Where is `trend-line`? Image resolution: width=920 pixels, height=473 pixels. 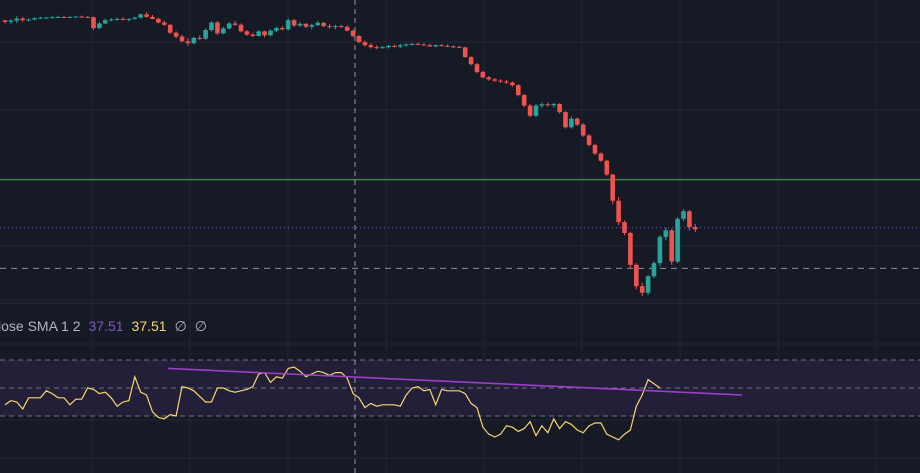
trend-line is located at coordinates (455, 381).